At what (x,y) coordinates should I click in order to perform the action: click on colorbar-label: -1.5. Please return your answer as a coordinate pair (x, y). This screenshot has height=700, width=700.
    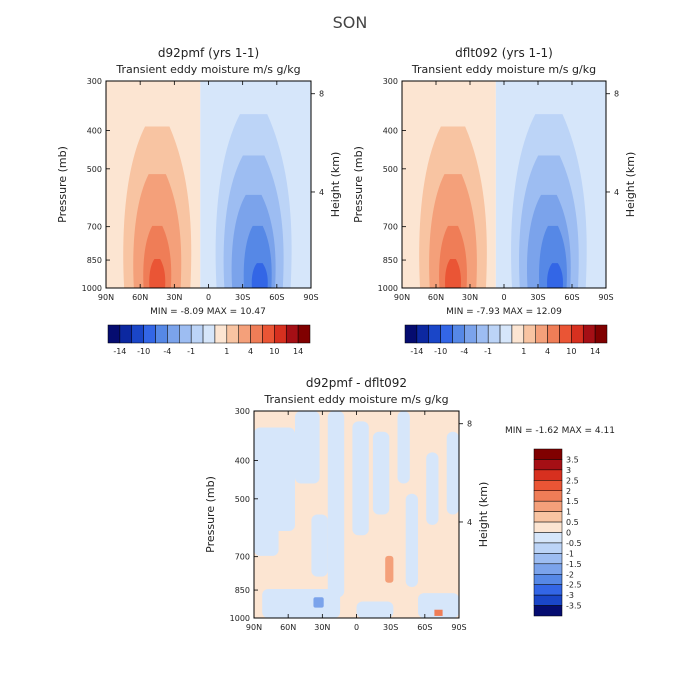
    Looking at the image, I should click on (574, 564).